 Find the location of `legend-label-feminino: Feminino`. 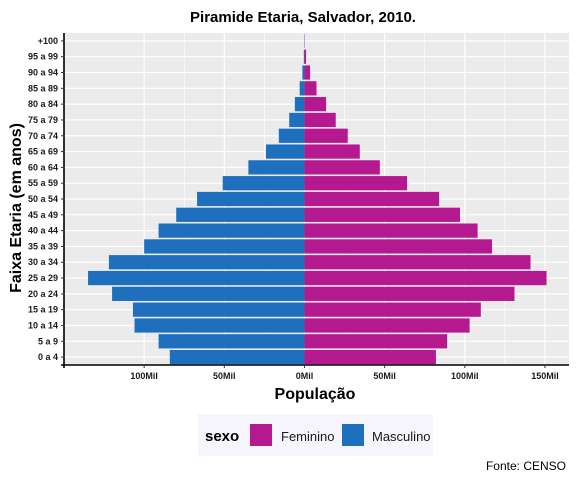

legend-label-feminino: Feminino is located at coordinates (307, 436).